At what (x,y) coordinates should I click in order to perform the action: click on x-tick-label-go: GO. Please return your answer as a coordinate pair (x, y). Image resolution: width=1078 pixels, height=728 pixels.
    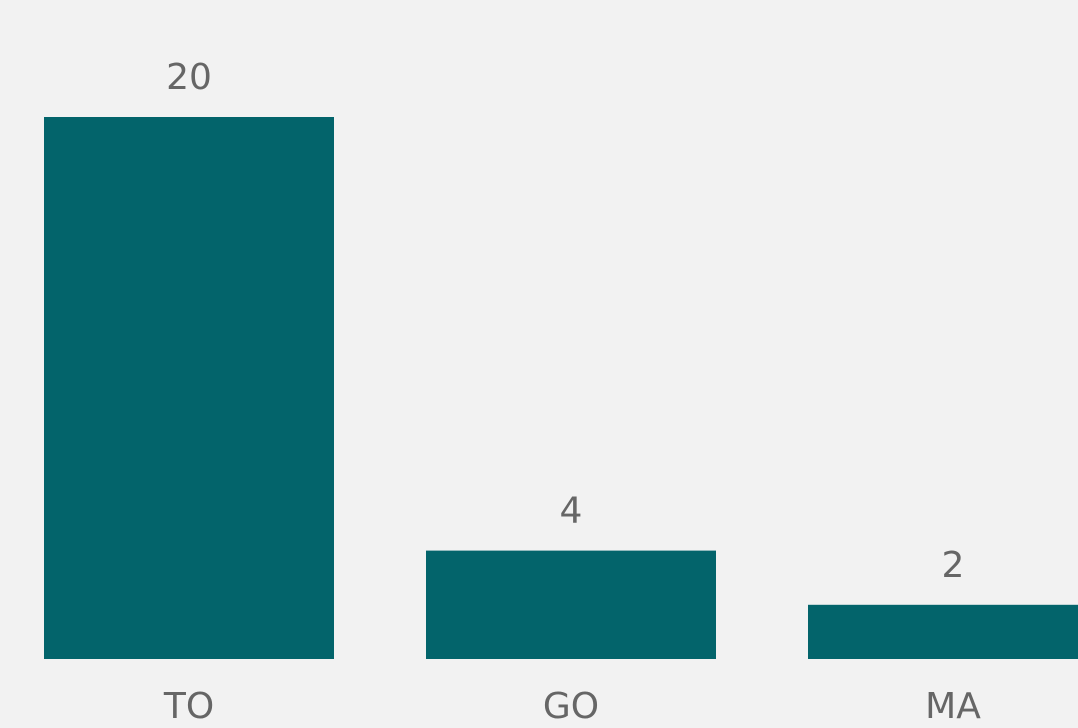
    Looking at the image, I should click on (571, 706).